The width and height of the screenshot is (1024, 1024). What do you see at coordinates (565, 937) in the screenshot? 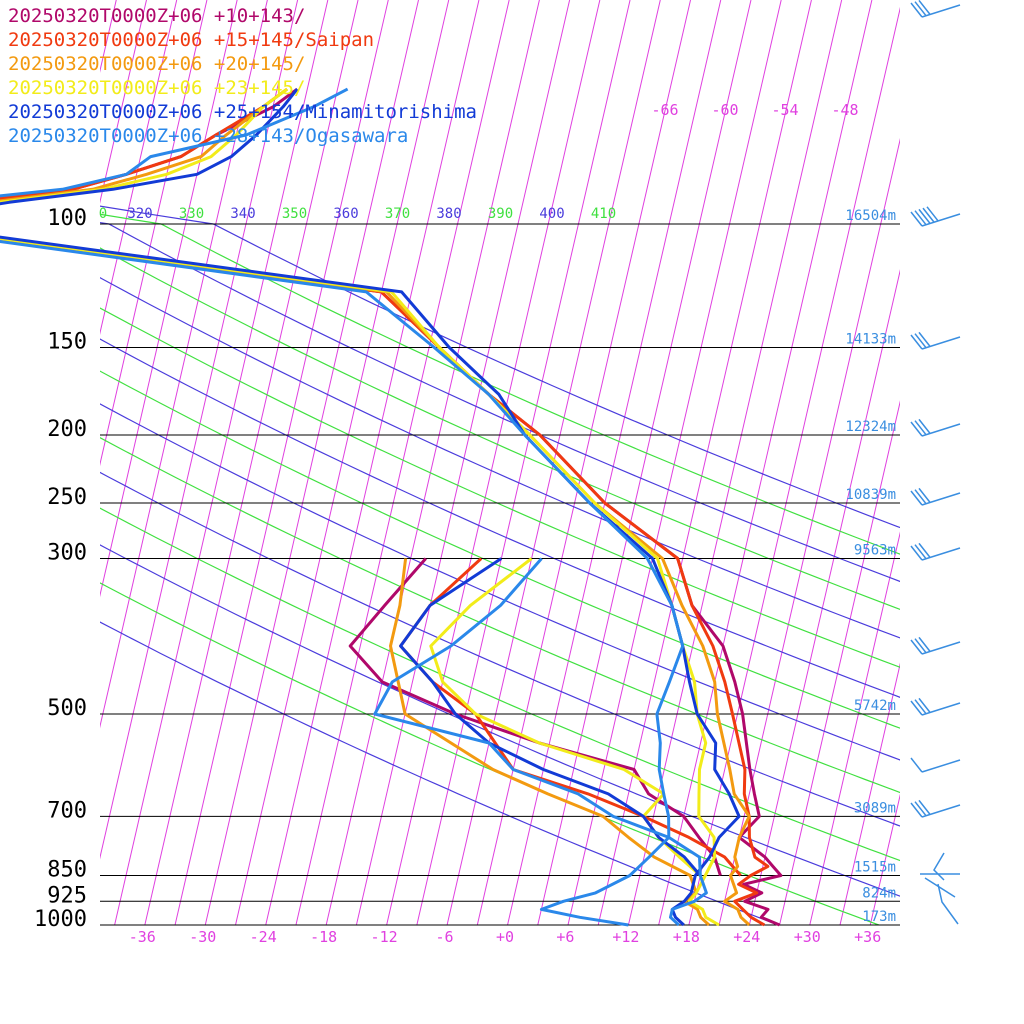
I see `temperature-tick-label: +6` at bounding box center [565, 937].